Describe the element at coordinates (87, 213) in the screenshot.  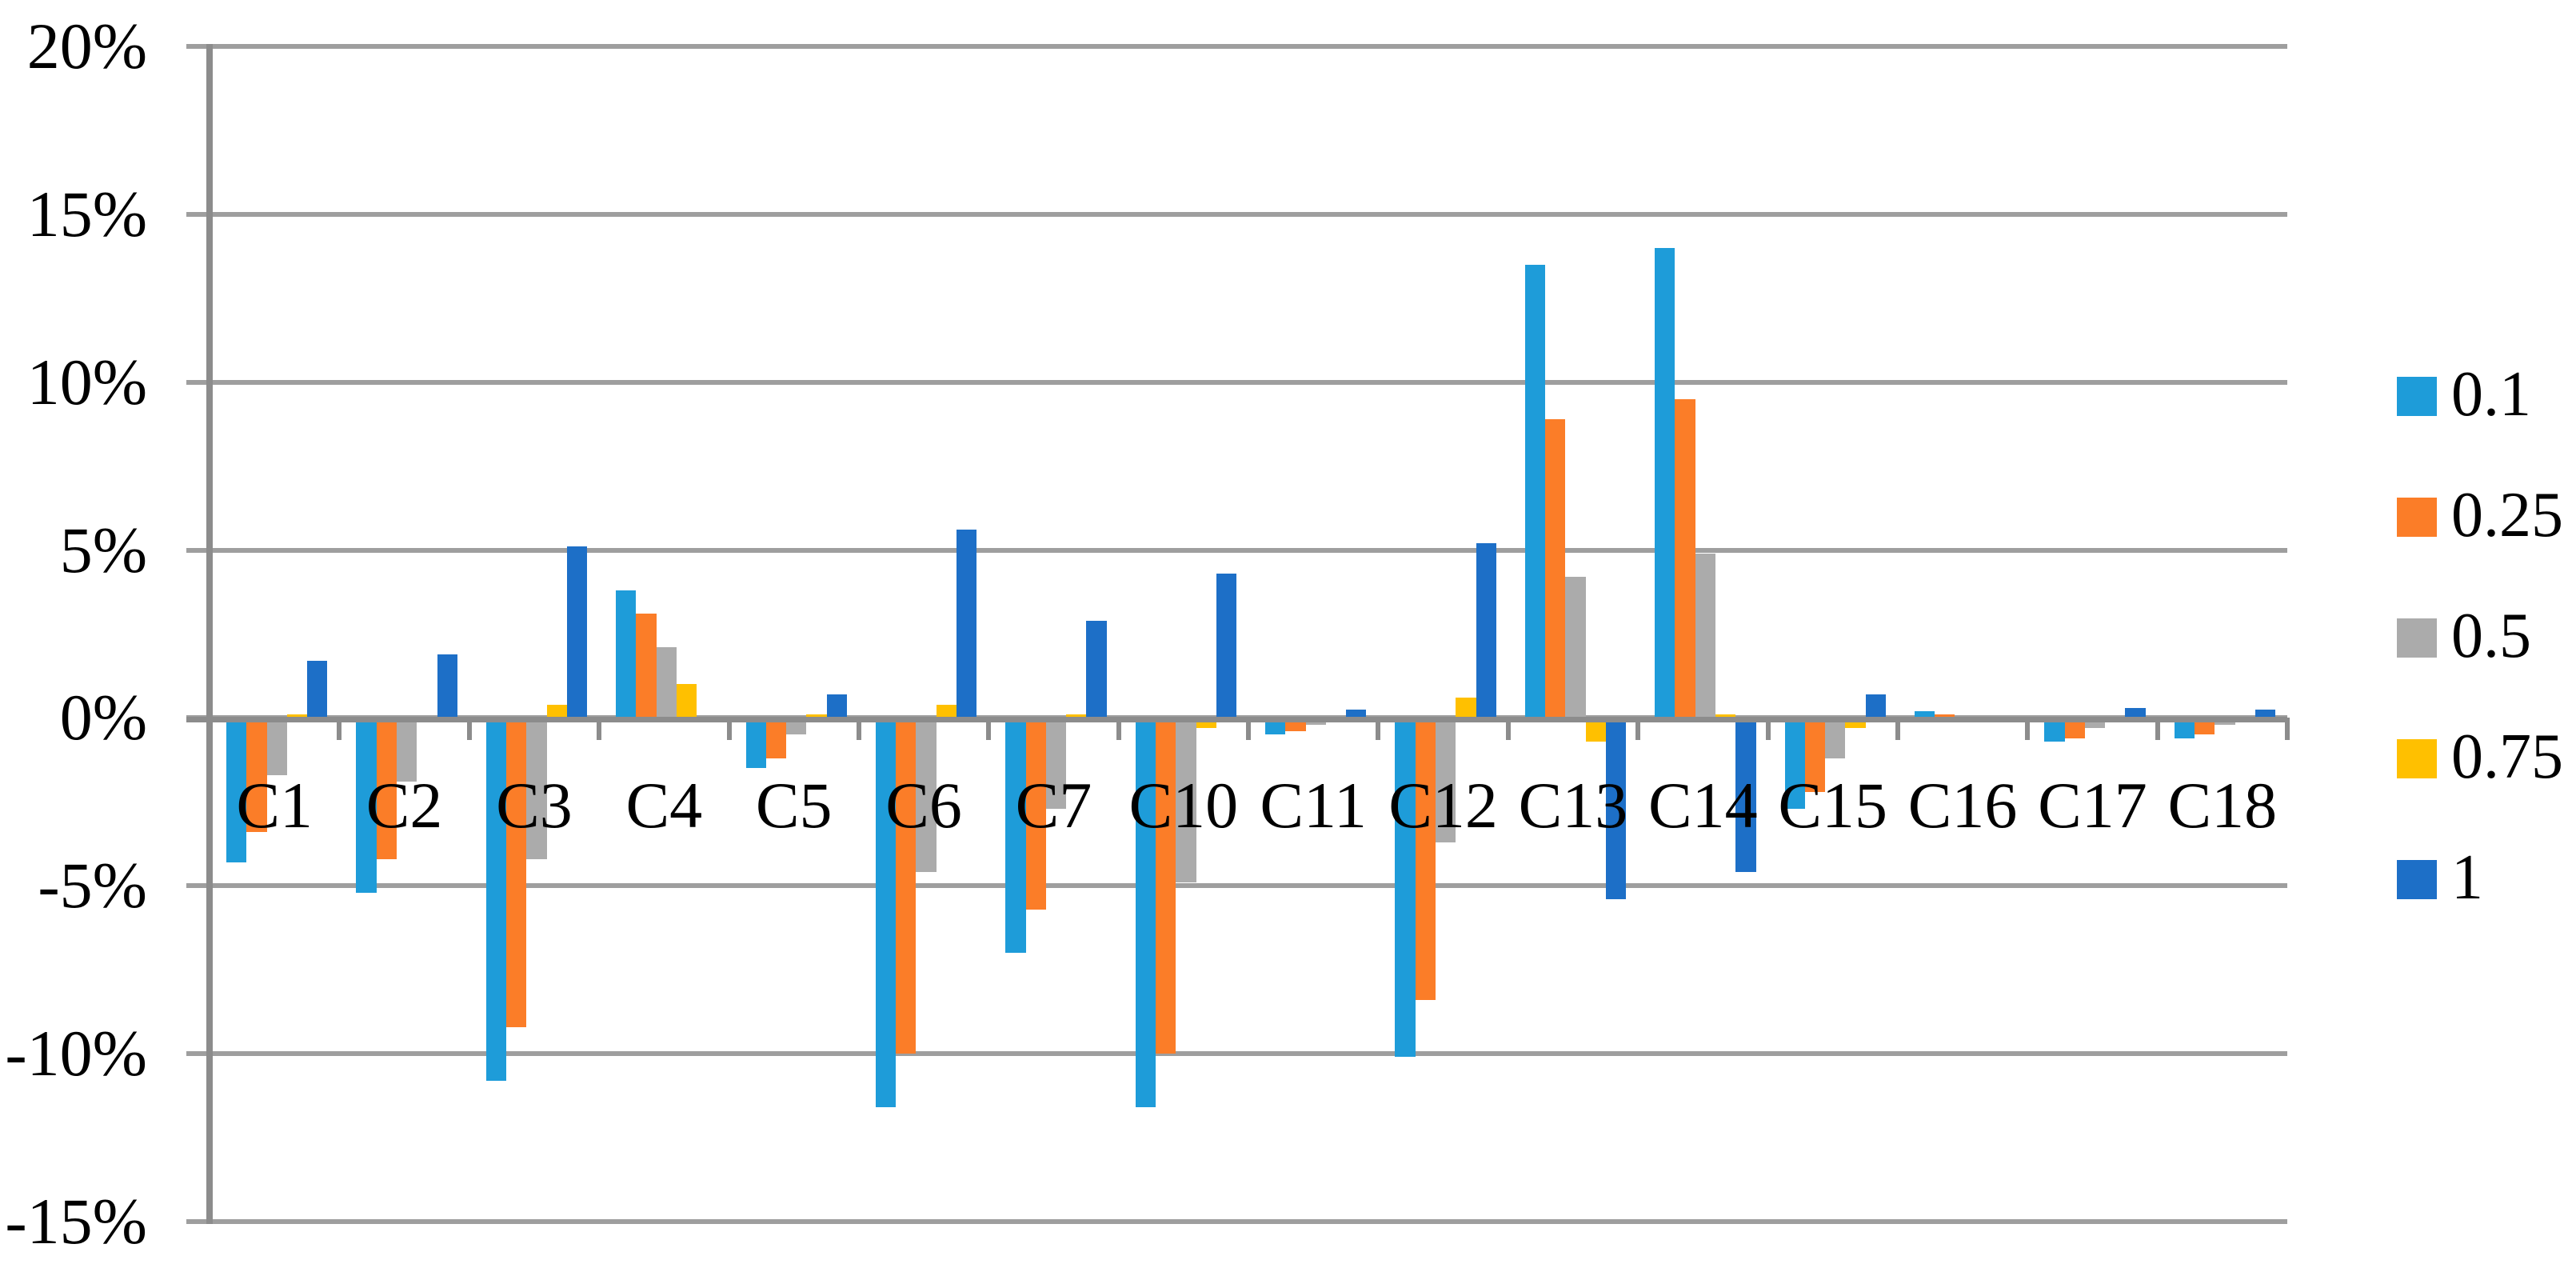
I see `y-tick-label-15%: 15%` at that location.